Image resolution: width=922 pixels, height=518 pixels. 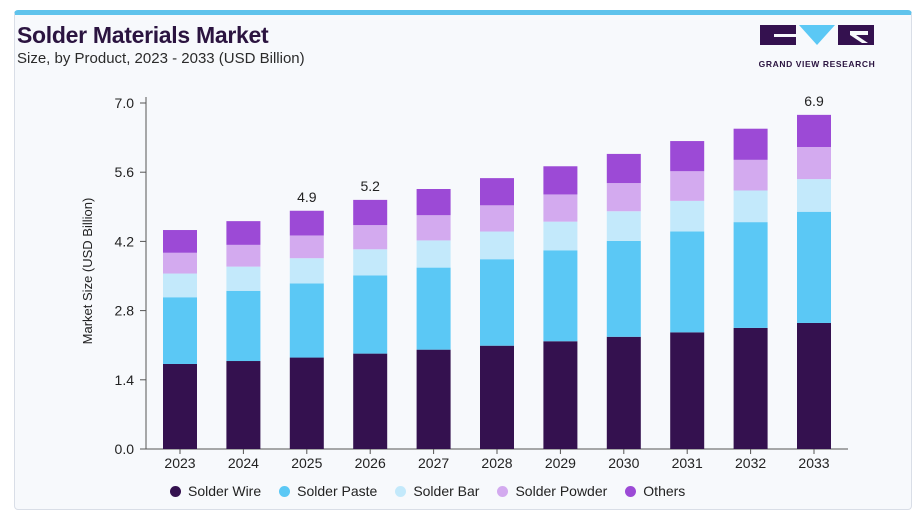 What do you see at coordinates (560, 463) in the screenshot?
I see `x-tick-label: 2029` at bounding box center [560, 463].